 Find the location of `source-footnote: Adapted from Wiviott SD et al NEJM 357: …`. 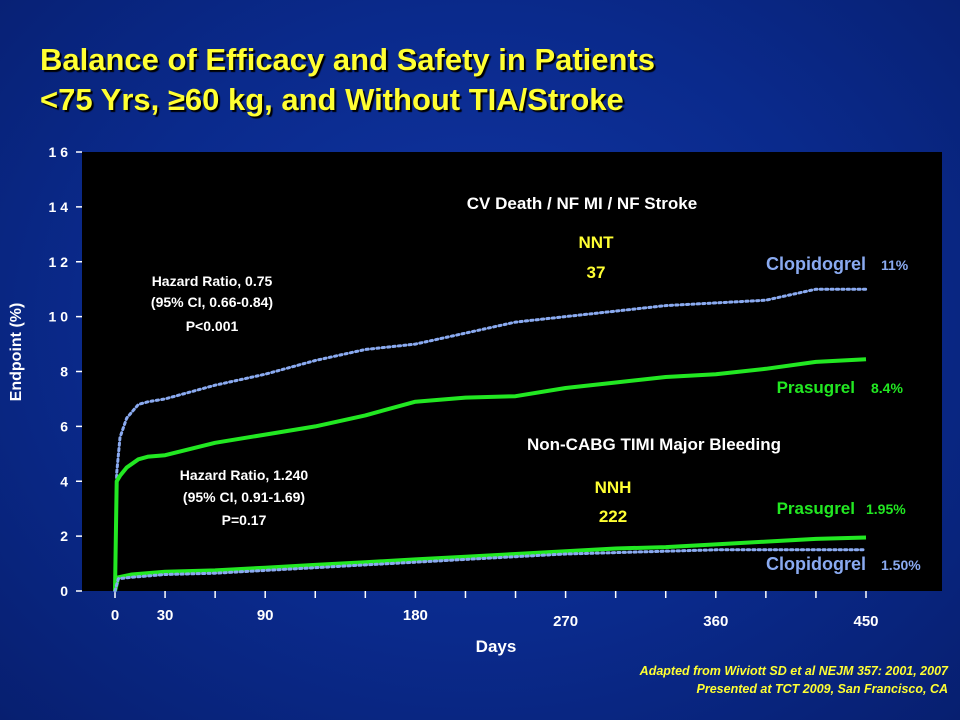

source-footnote: Adapted from Wiviott SD et al NEJM 357: … is located at coordinates (794, 680).